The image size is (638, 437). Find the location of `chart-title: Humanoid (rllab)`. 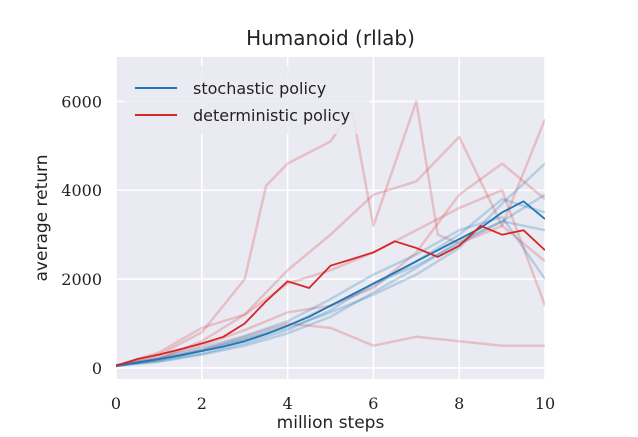

chart-title: Humanoid (rllab) is located at coordinates (330, 38).